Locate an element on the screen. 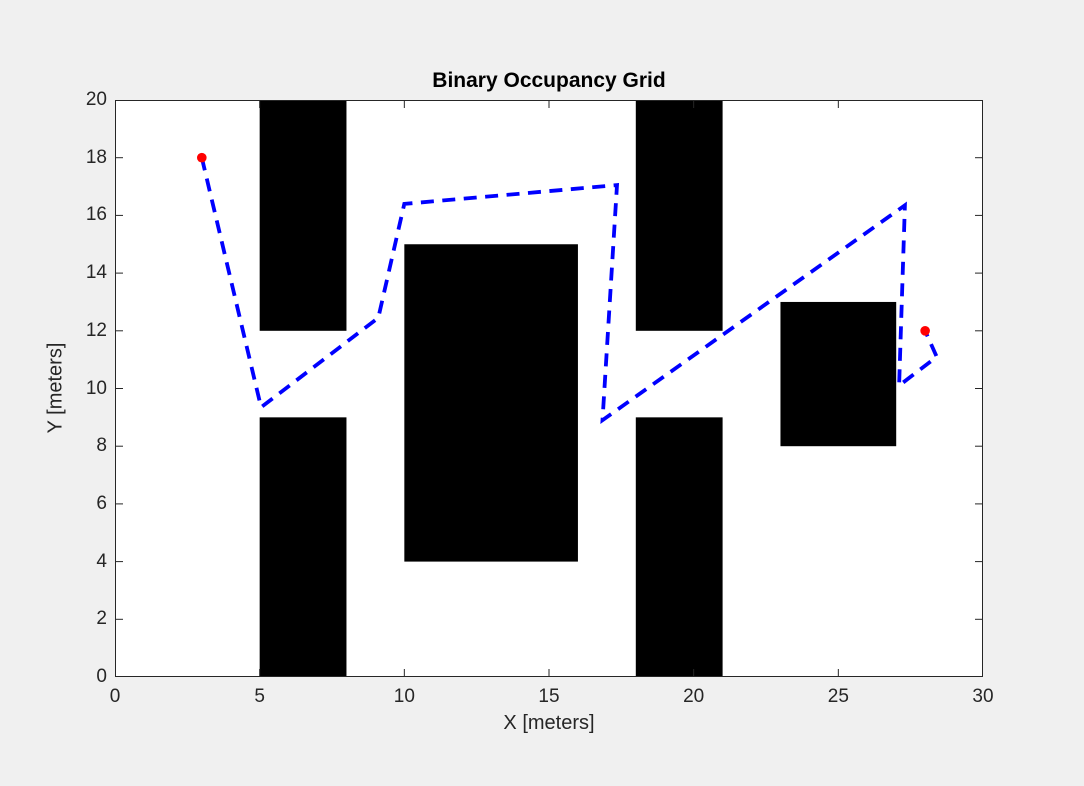  y-tick-label: 2 is located at coordinates (101, 619).